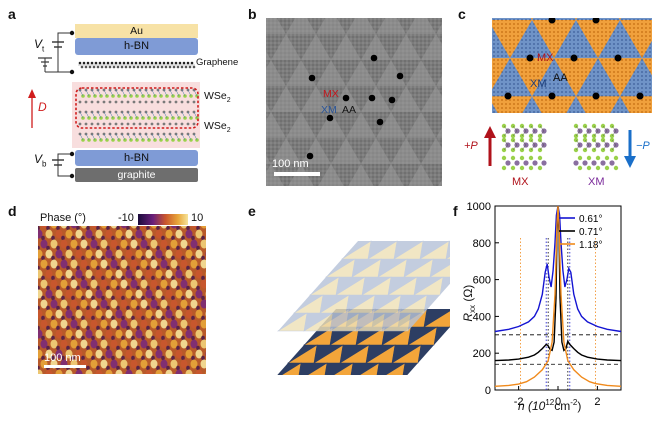  Describe the element at coordinates (545, 58) in the screenshot. I see `c-mx-label: MX` at that location.